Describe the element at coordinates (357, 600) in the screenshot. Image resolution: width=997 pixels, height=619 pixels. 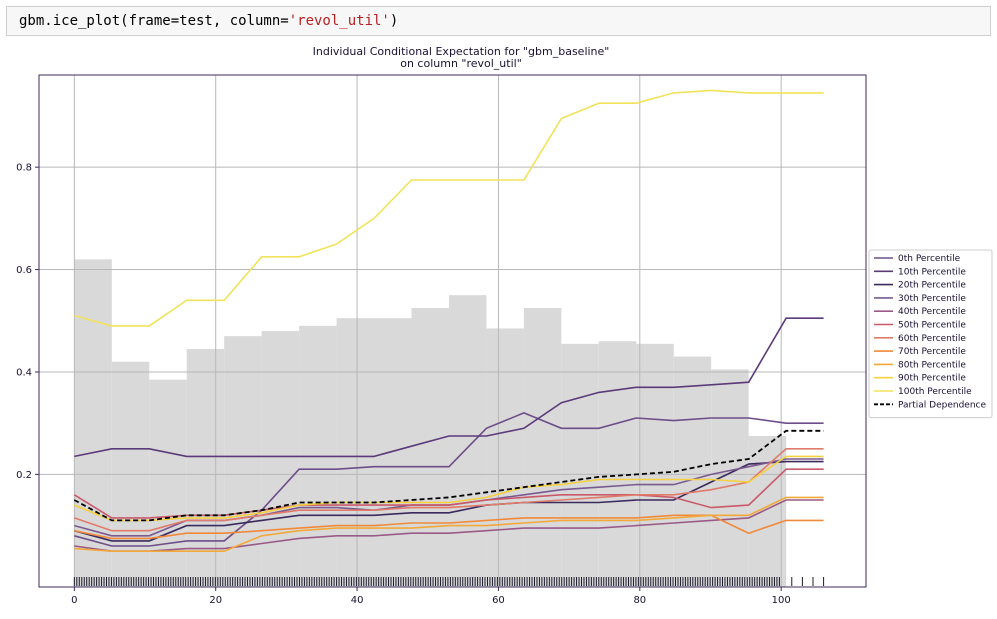
I see `x-tick-label: 40` at that location.